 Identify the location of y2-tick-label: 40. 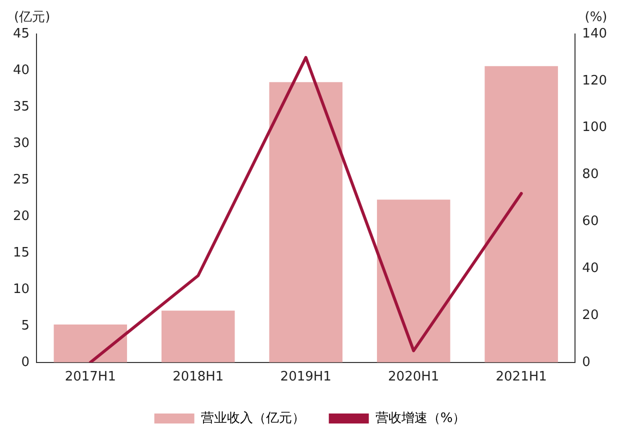
(590, 268).